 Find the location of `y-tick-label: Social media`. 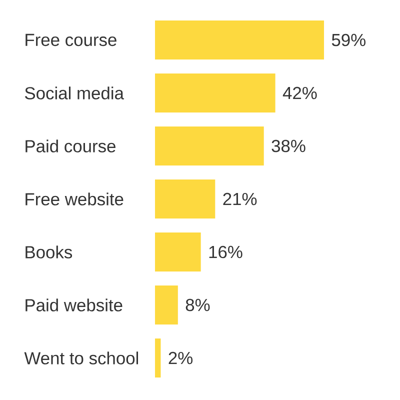

y-tick-label: Social media is located at coordinates (74, 93).